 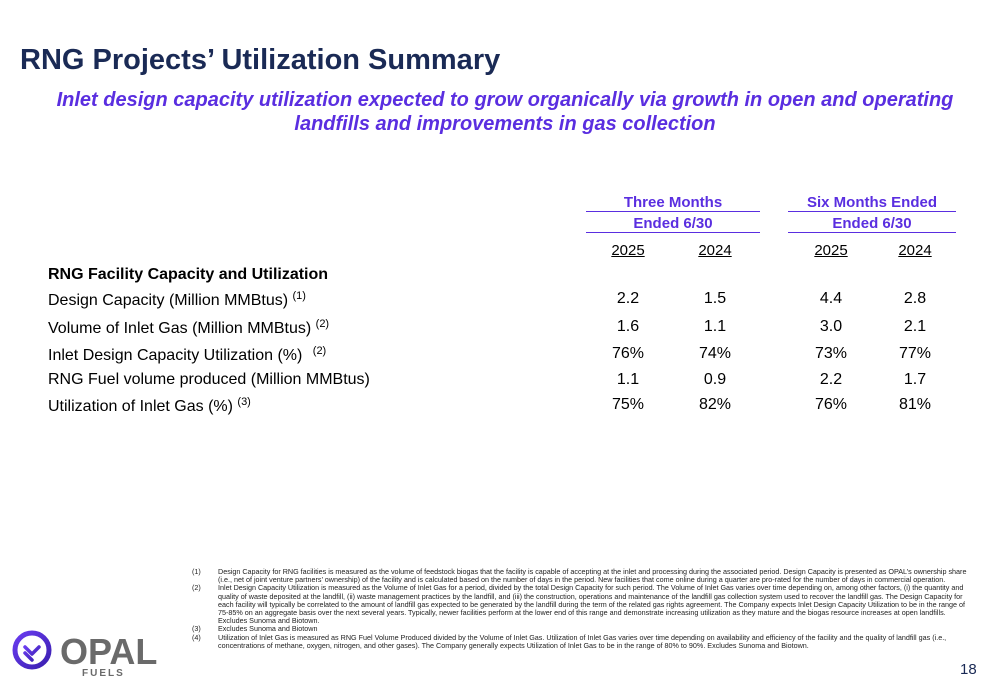 I want to click on cell: 75%, so click(x=628, y=404).